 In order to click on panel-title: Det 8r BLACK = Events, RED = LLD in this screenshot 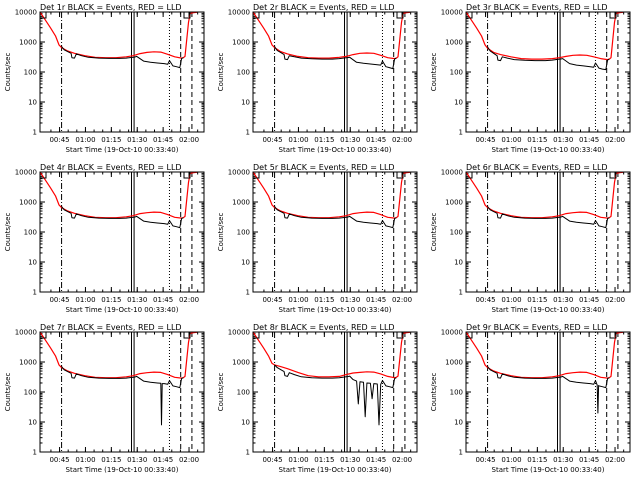, I will do `click(324, 327)`.